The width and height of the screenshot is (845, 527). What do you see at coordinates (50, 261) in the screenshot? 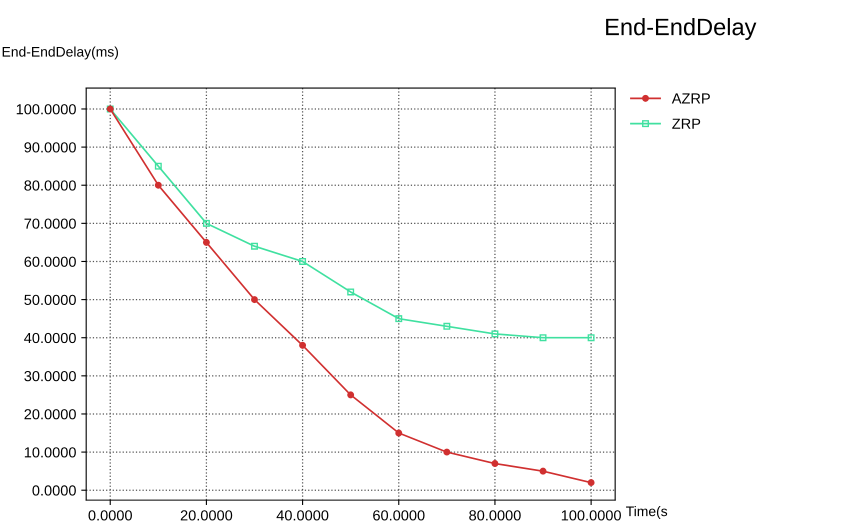
I see `y-tick-label: 60.0000` at bounding box center [50, 261].